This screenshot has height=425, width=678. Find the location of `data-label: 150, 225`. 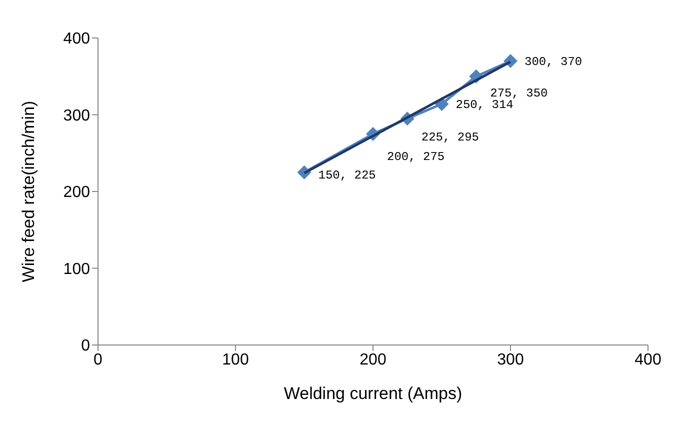

data-label: 150, 225 is located at coordinates (347, 175).